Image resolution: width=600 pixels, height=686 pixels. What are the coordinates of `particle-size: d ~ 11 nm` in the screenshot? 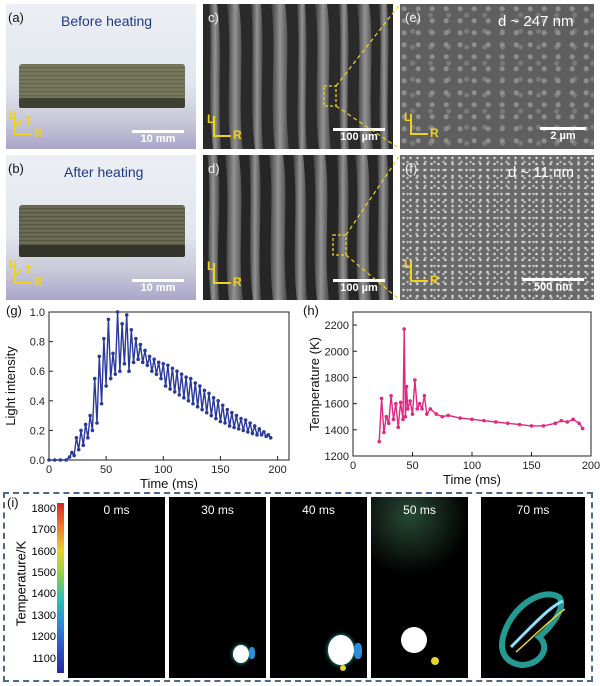 It's located at (541, 172).